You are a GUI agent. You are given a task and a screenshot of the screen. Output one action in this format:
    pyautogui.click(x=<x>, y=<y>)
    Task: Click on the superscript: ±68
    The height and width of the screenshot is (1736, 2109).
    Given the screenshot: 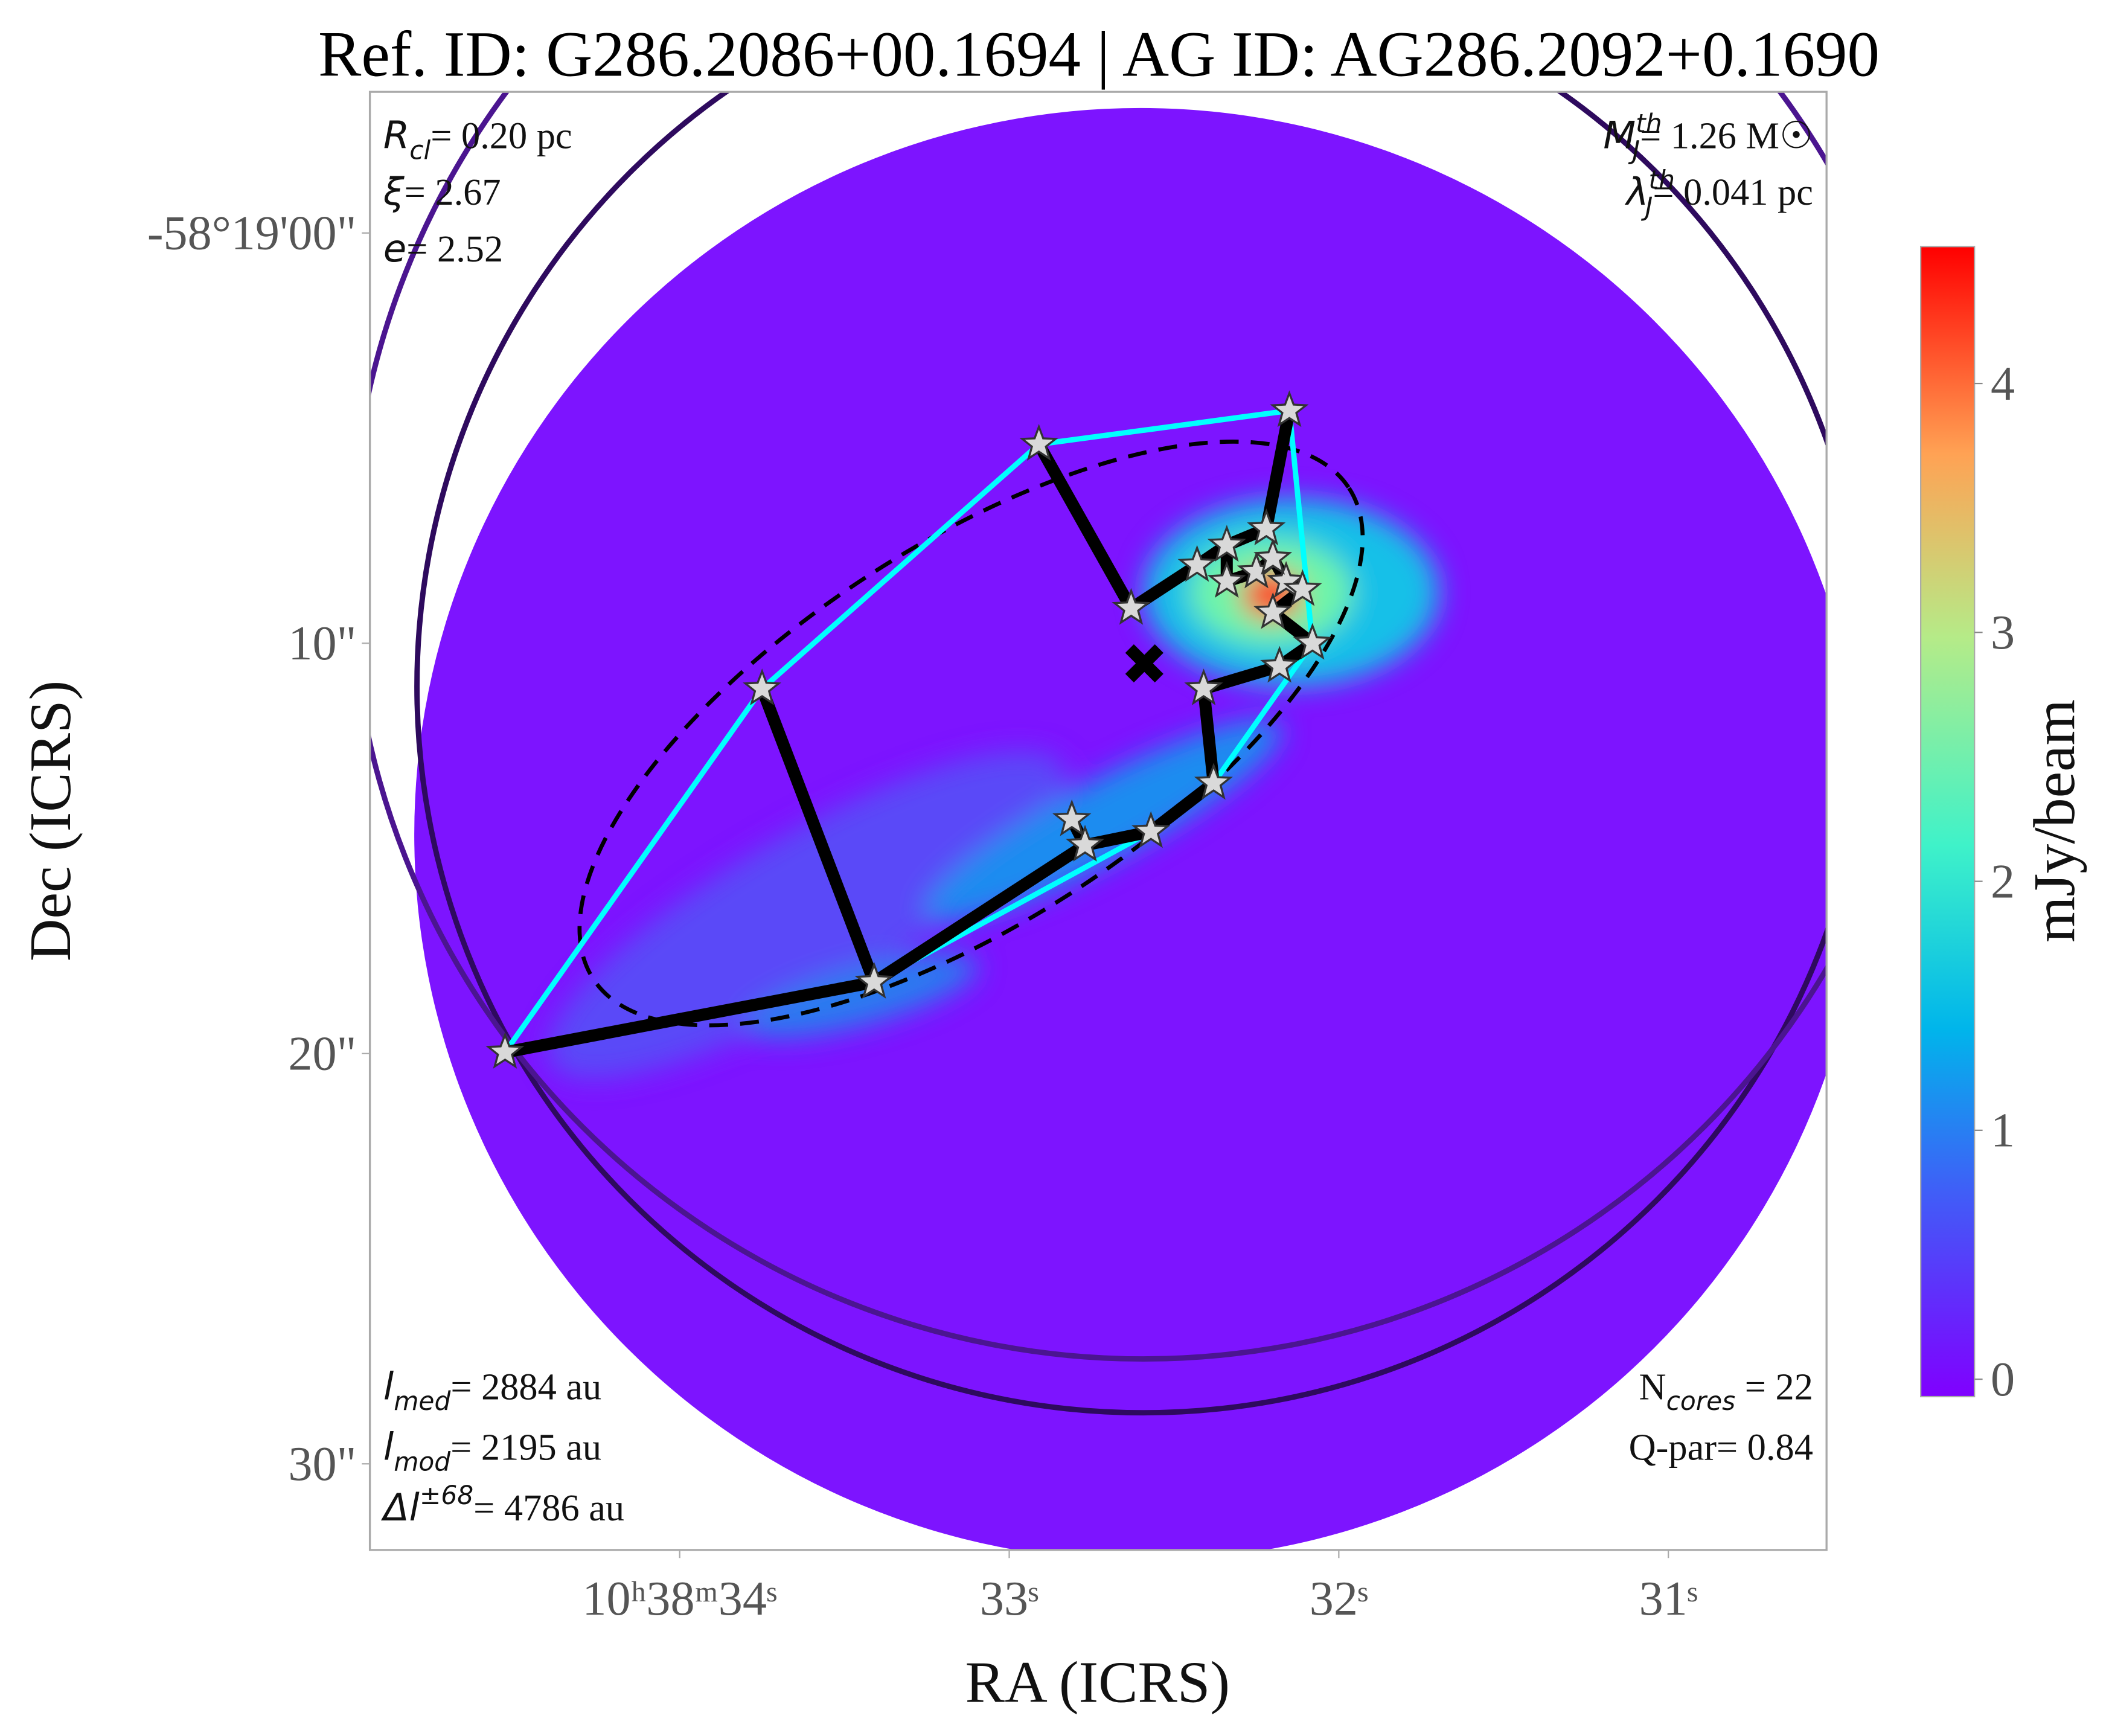 What is the action you would take?
    pyautogui.click(x=446, y=1495)
    